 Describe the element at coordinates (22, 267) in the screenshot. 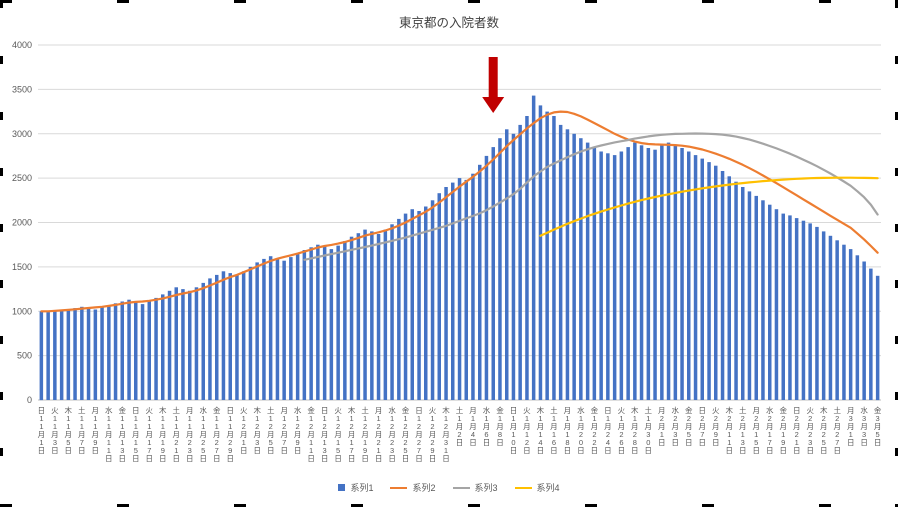

I see `svg-text: 1500` at that location.